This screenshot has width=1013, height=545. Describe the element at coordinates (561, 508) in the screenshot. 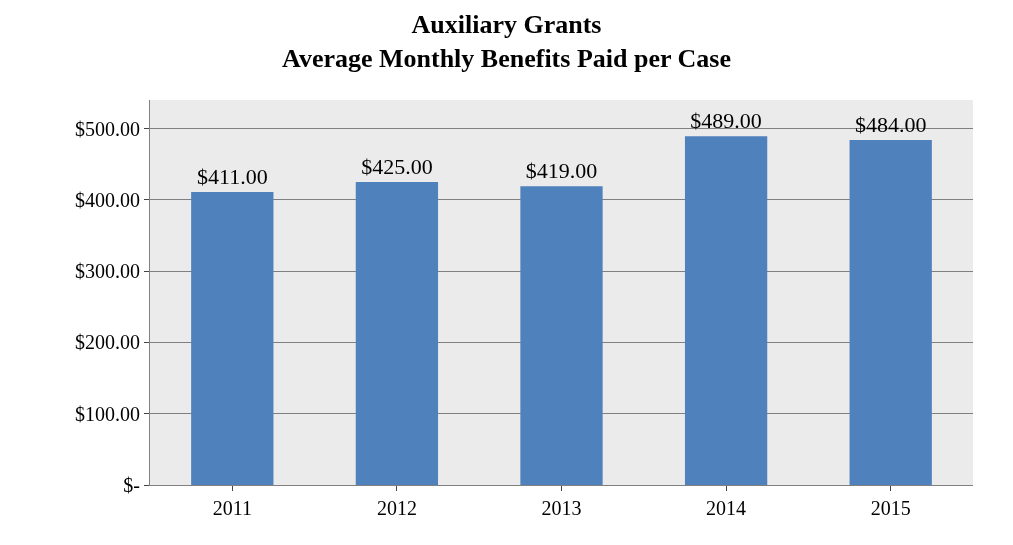

I see `x-tick-label: 2013` at that location.